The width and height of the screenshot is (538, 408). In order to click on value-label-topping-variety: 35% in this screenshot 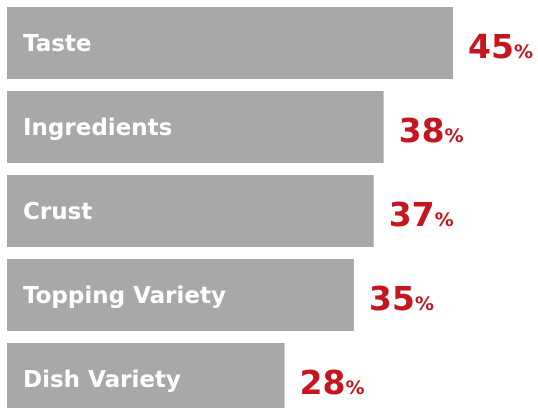, I will do `click(401, 298)`.